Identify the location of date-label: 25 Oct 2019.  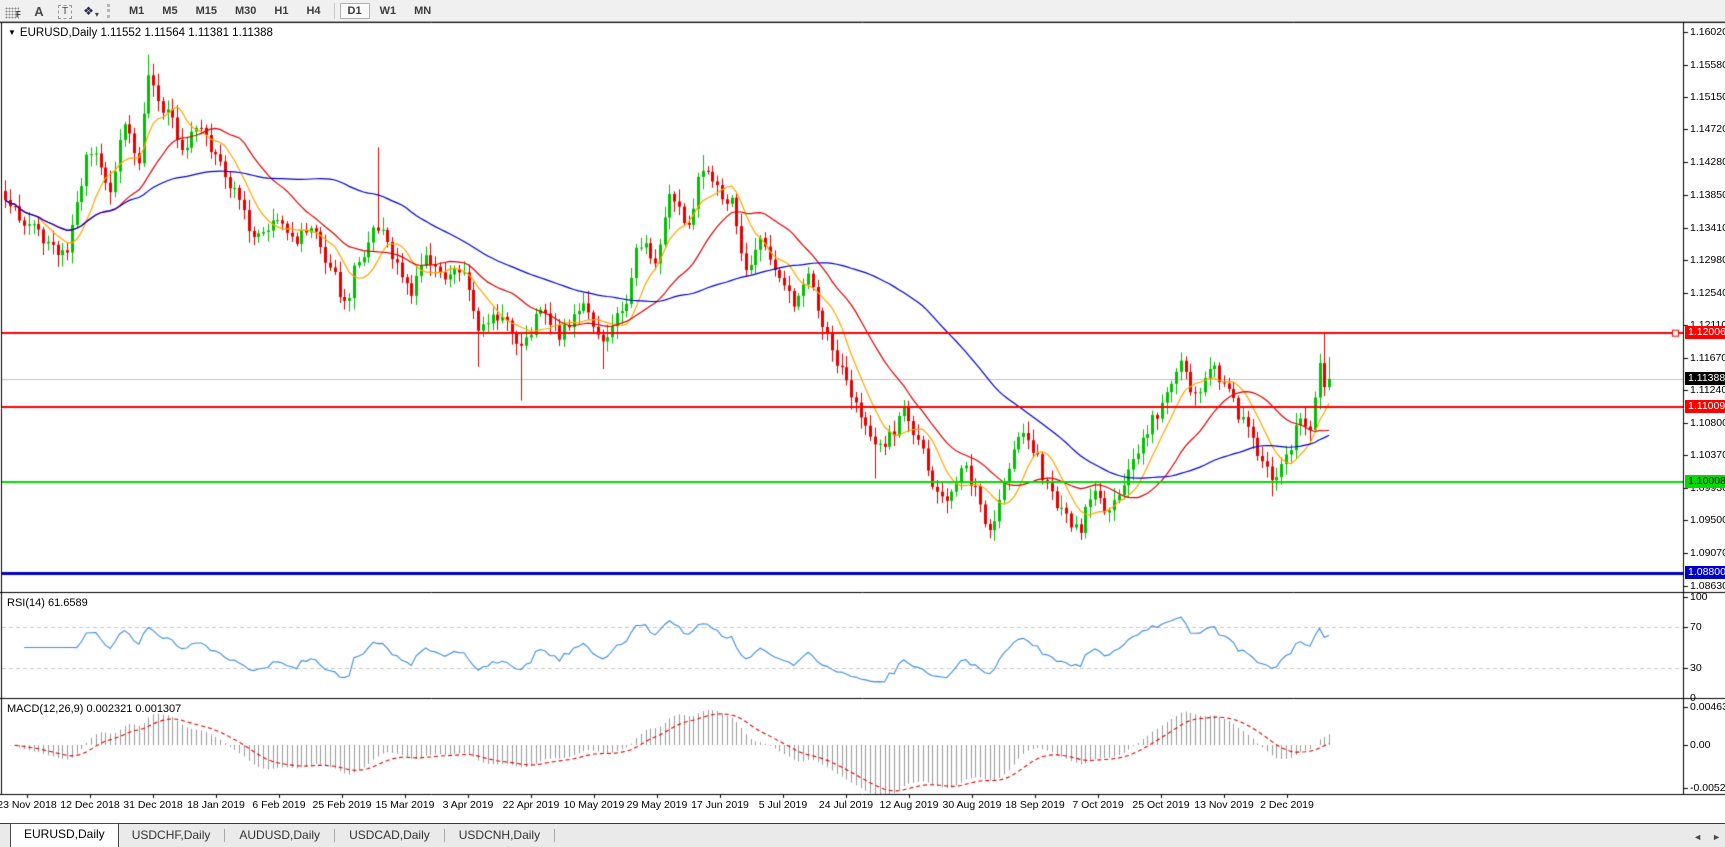
(1161, 805).